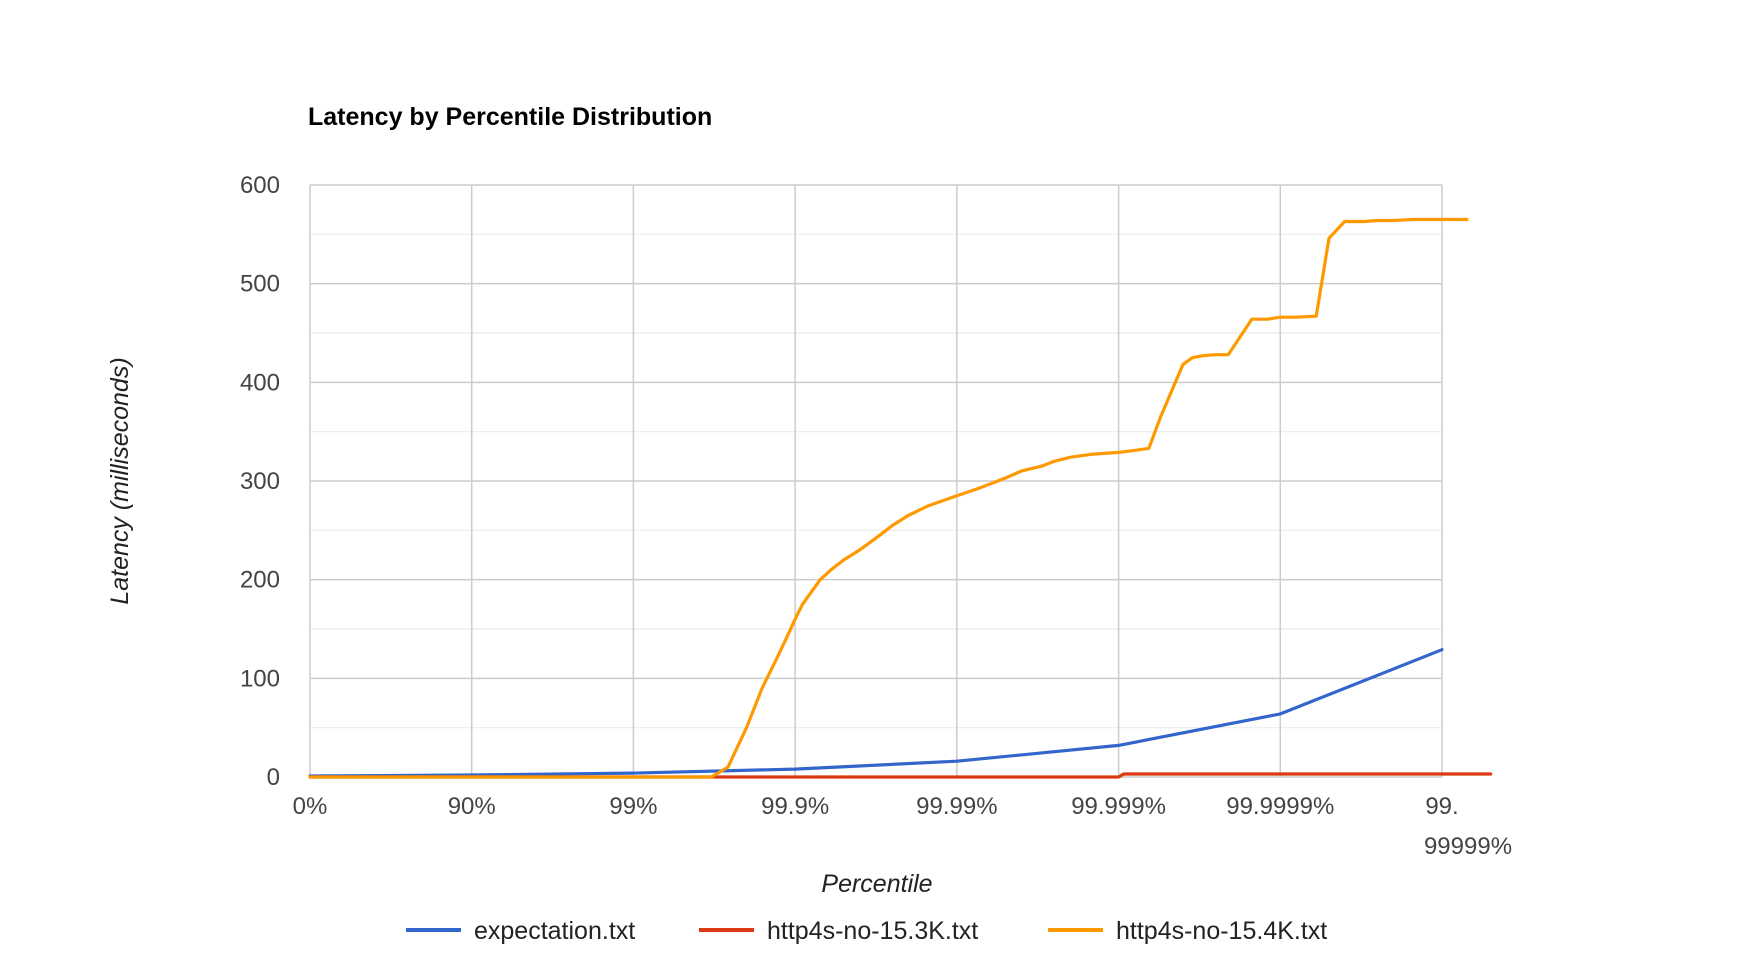 This screenshot has width=1752, height=960. What do you see at coordinates (633, 806) in the screenshot?
I see `x-tick-label: 99%` at bounding box center [633, 806].